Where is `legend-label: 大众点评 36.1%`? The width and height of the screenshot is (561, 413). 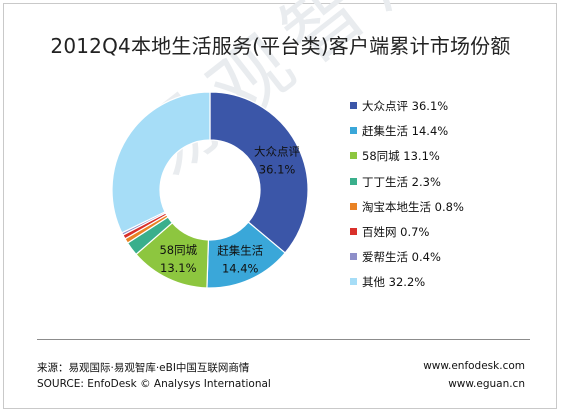 legend-label: 大众点评 36.1% is located at coordinates (405, 106).